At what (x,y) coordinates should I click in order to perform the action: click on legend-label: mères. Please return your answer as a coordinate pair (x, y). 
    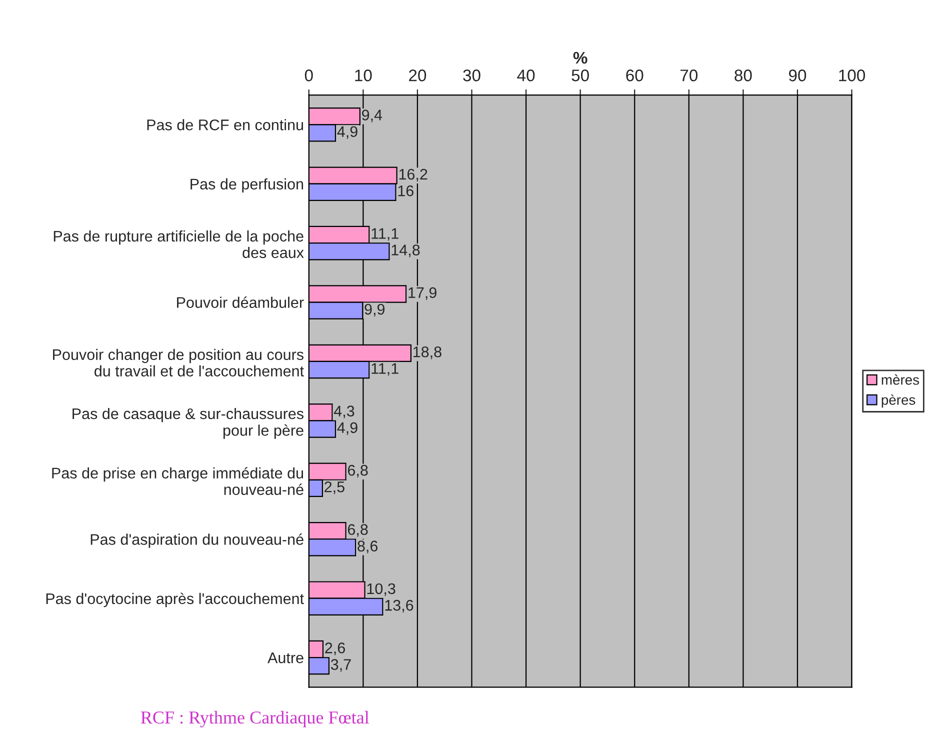
    Looking at the image, I should click on (901, 379).